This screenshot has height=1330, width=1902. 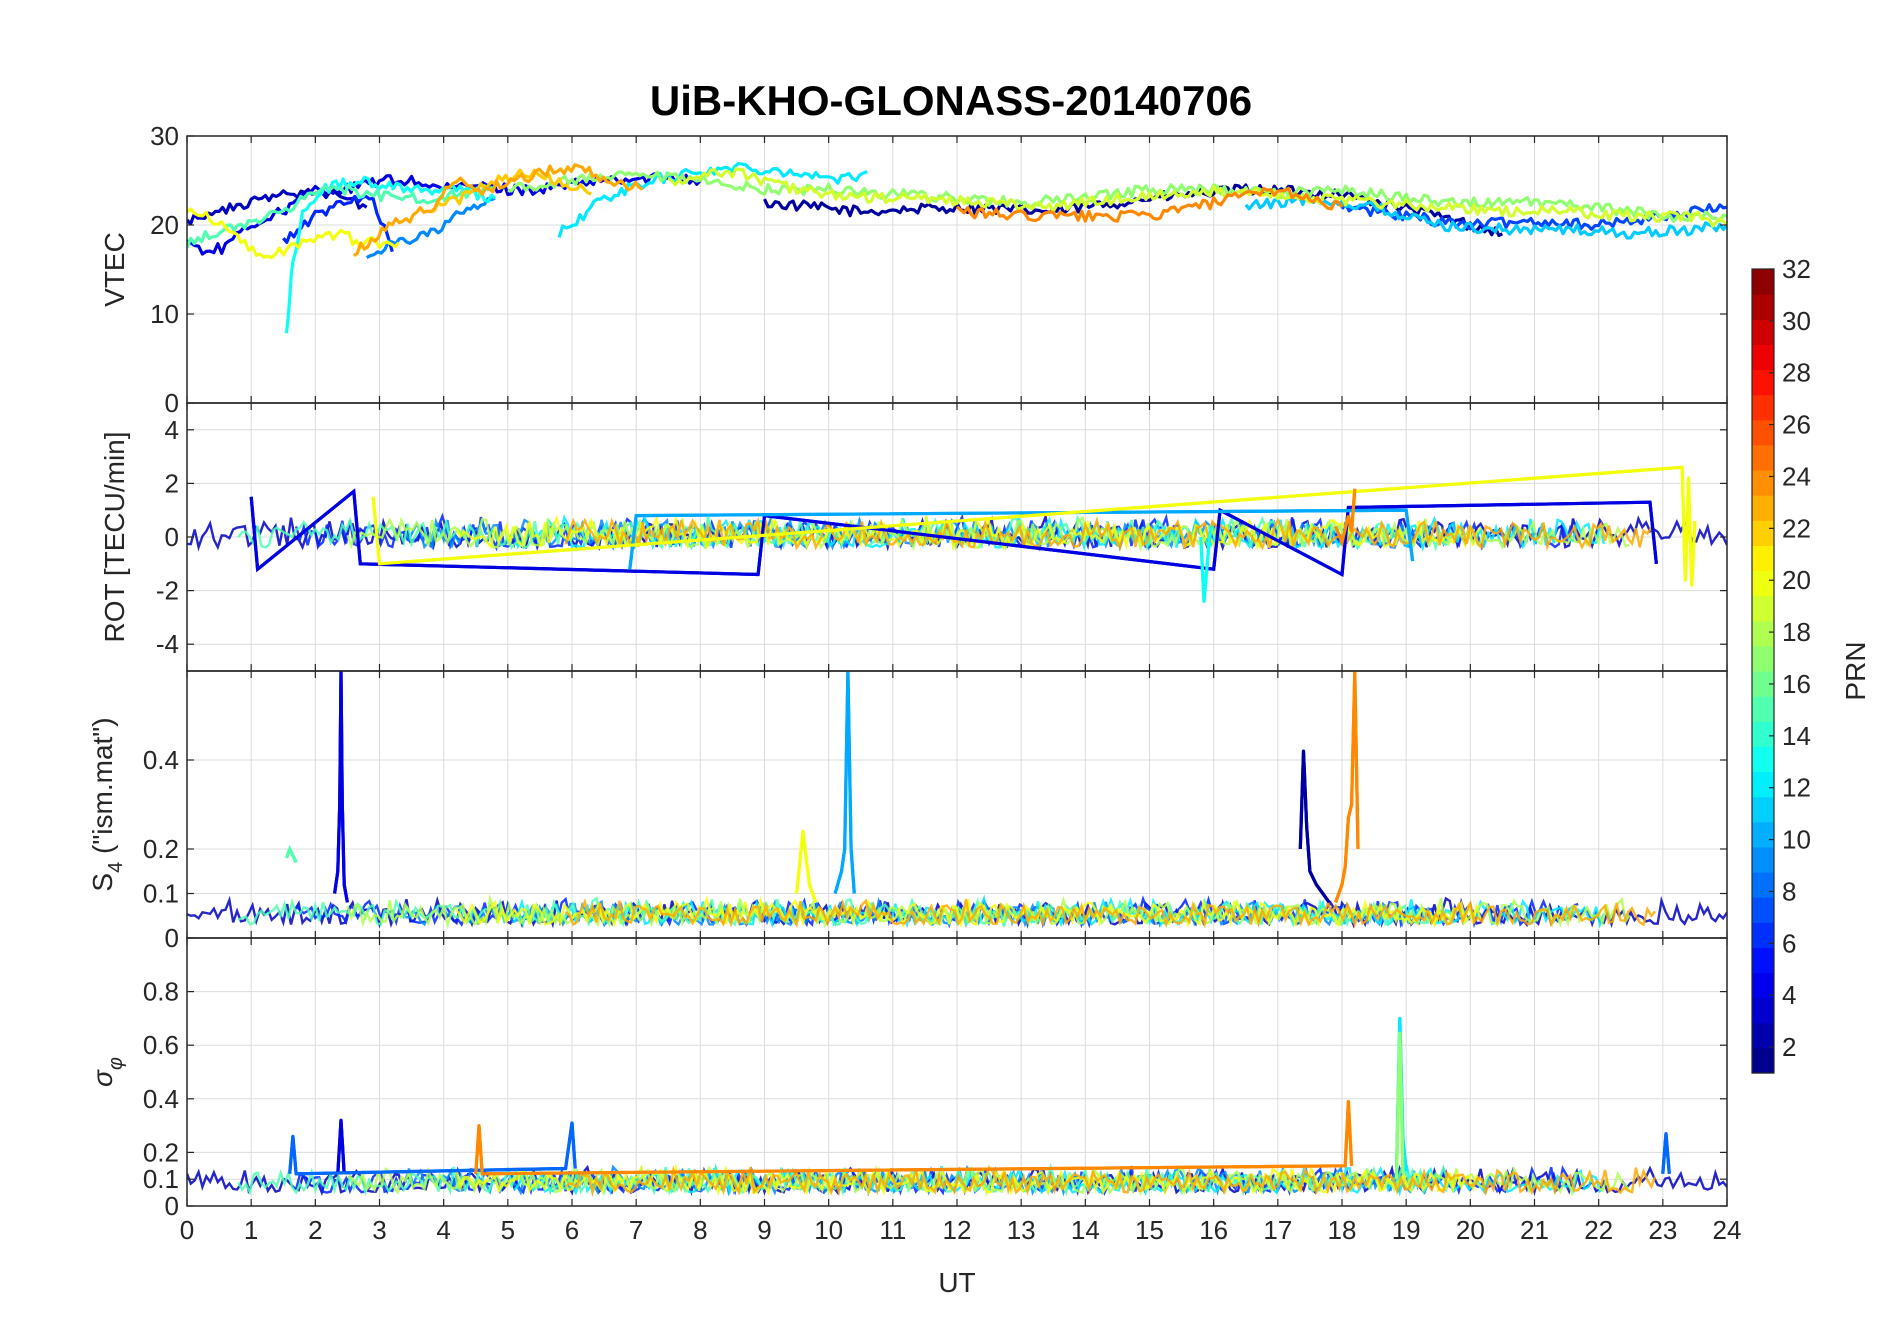 I want to click on colorbar-tick-label: 2, so click(x=1789, y=1047).